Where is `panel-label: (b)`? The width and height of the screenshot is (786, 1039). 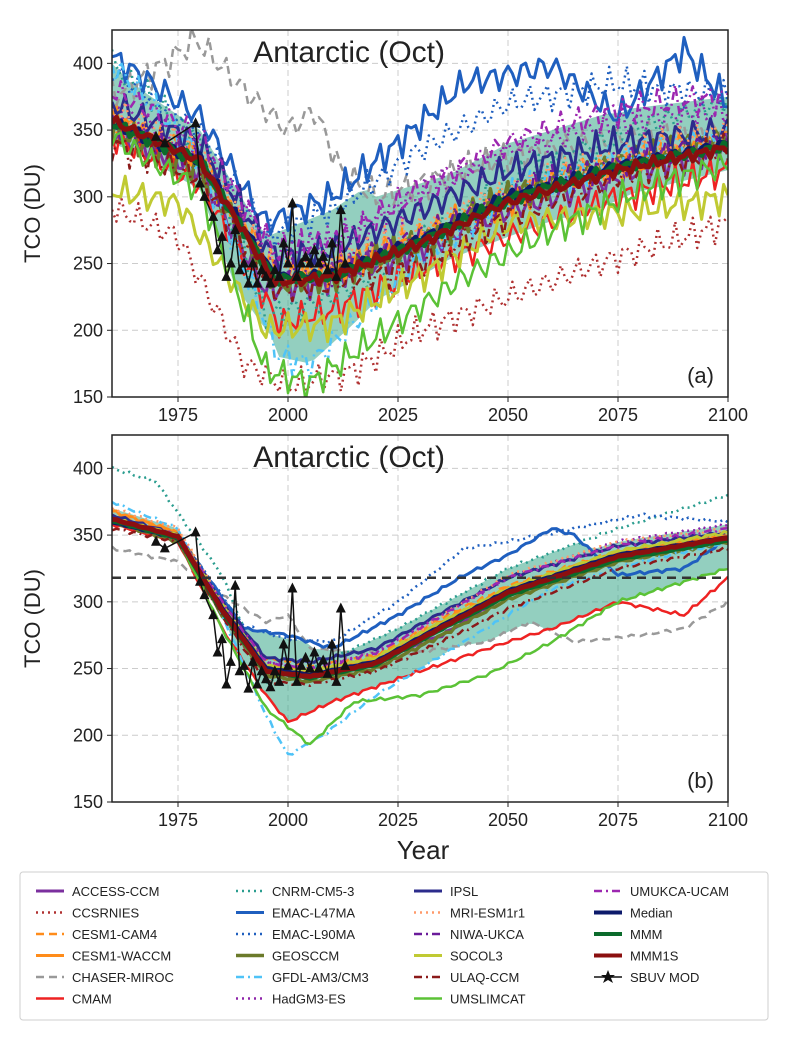 panel-label: (b) is located at coordinates (700, 780).